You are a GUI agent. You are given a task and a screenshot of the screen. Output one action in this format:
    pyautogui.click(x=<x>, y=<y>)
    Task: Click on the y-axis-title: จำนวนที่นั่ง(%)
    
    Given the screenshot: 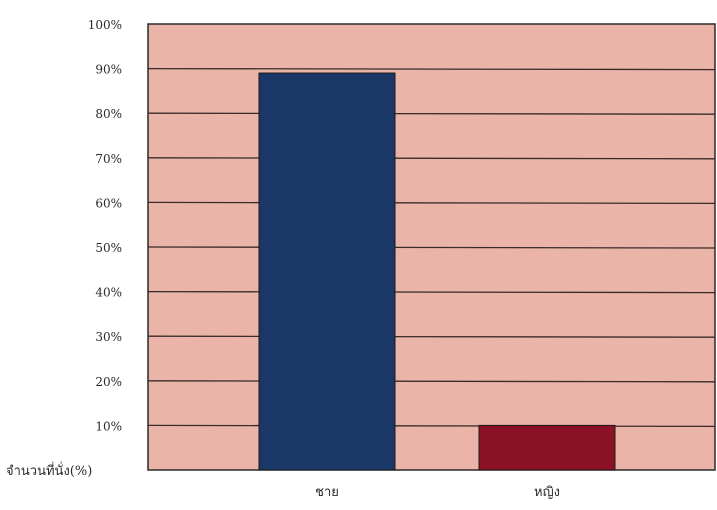 What is the action you would take?
    pyautogui.click(x=49, y=470)
    